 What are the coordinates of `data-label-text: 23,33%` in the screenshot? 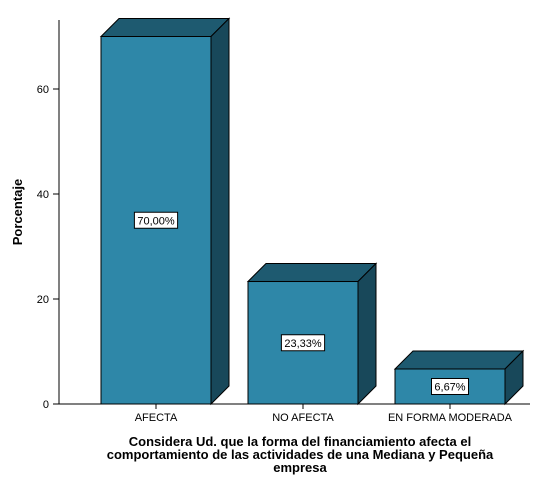 It's located at (303, 344).